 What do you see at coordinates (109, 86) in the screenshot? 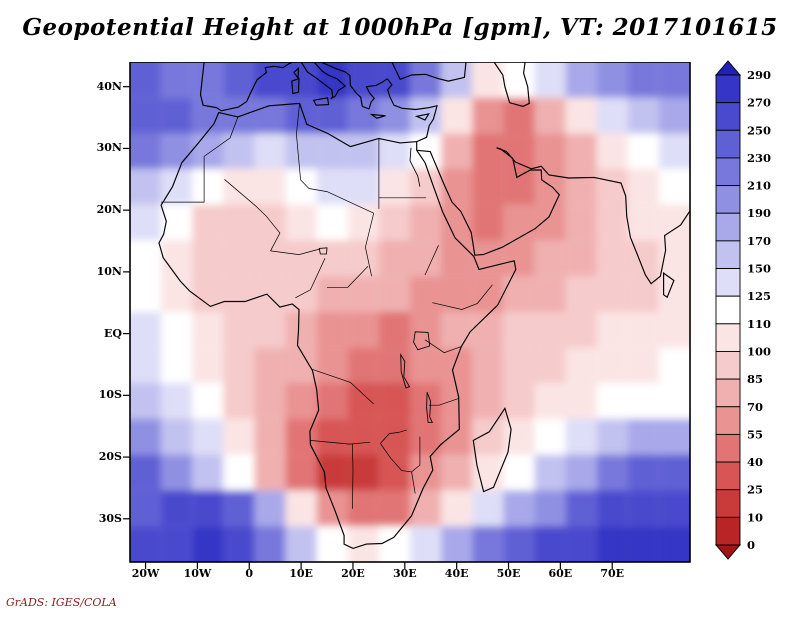
I see `y-axis-label: 40N` at bounding box center [109, 86].